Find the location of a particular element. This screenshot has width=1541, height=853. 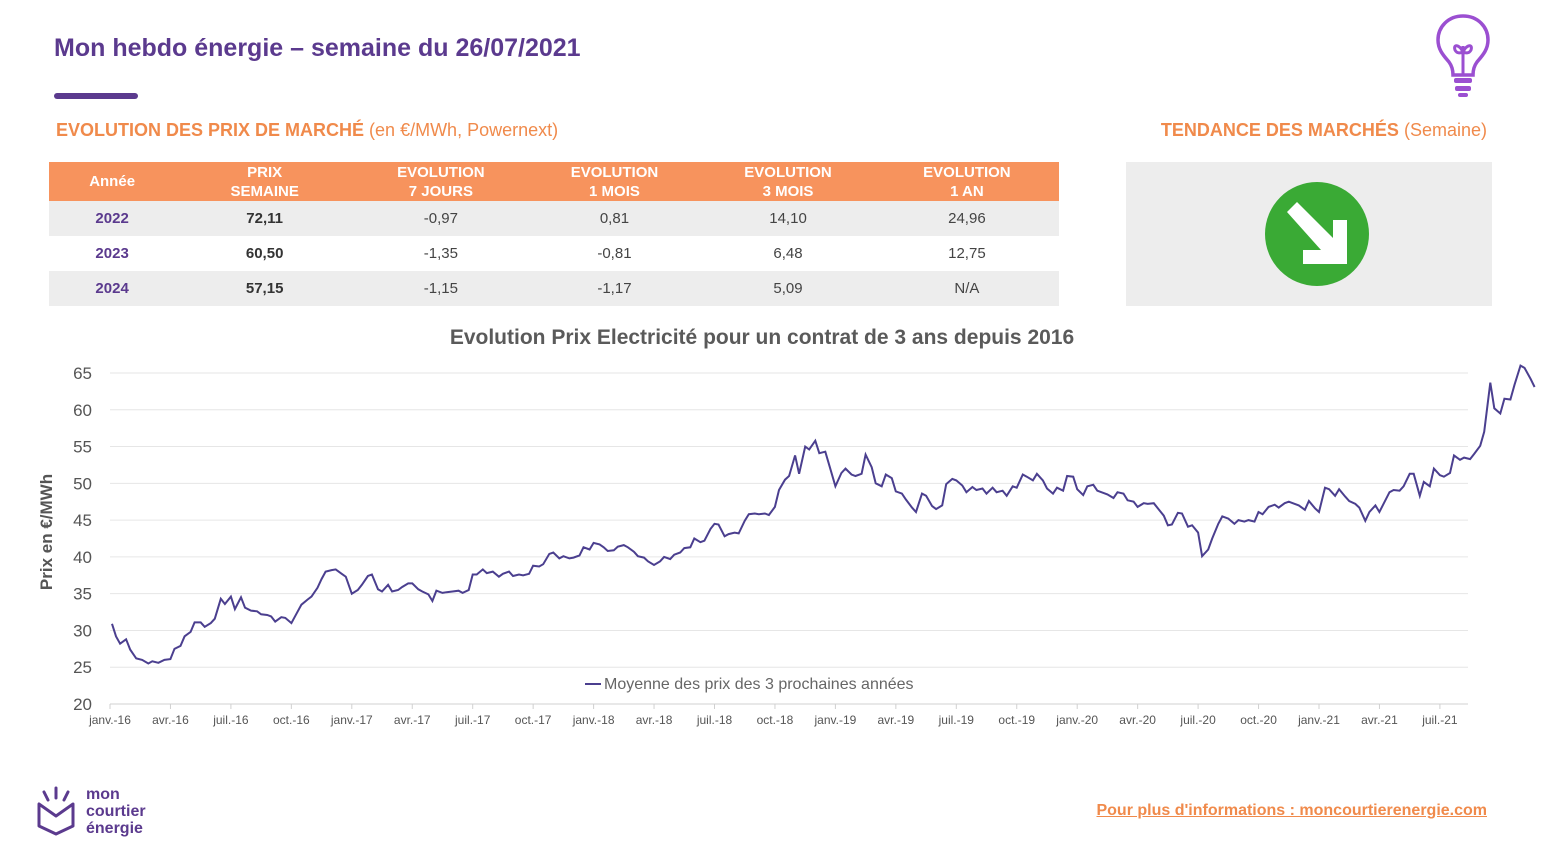

col-header-evolution-1m: EVOLUTION 1 MOIS is located at coordinates (614, 181).